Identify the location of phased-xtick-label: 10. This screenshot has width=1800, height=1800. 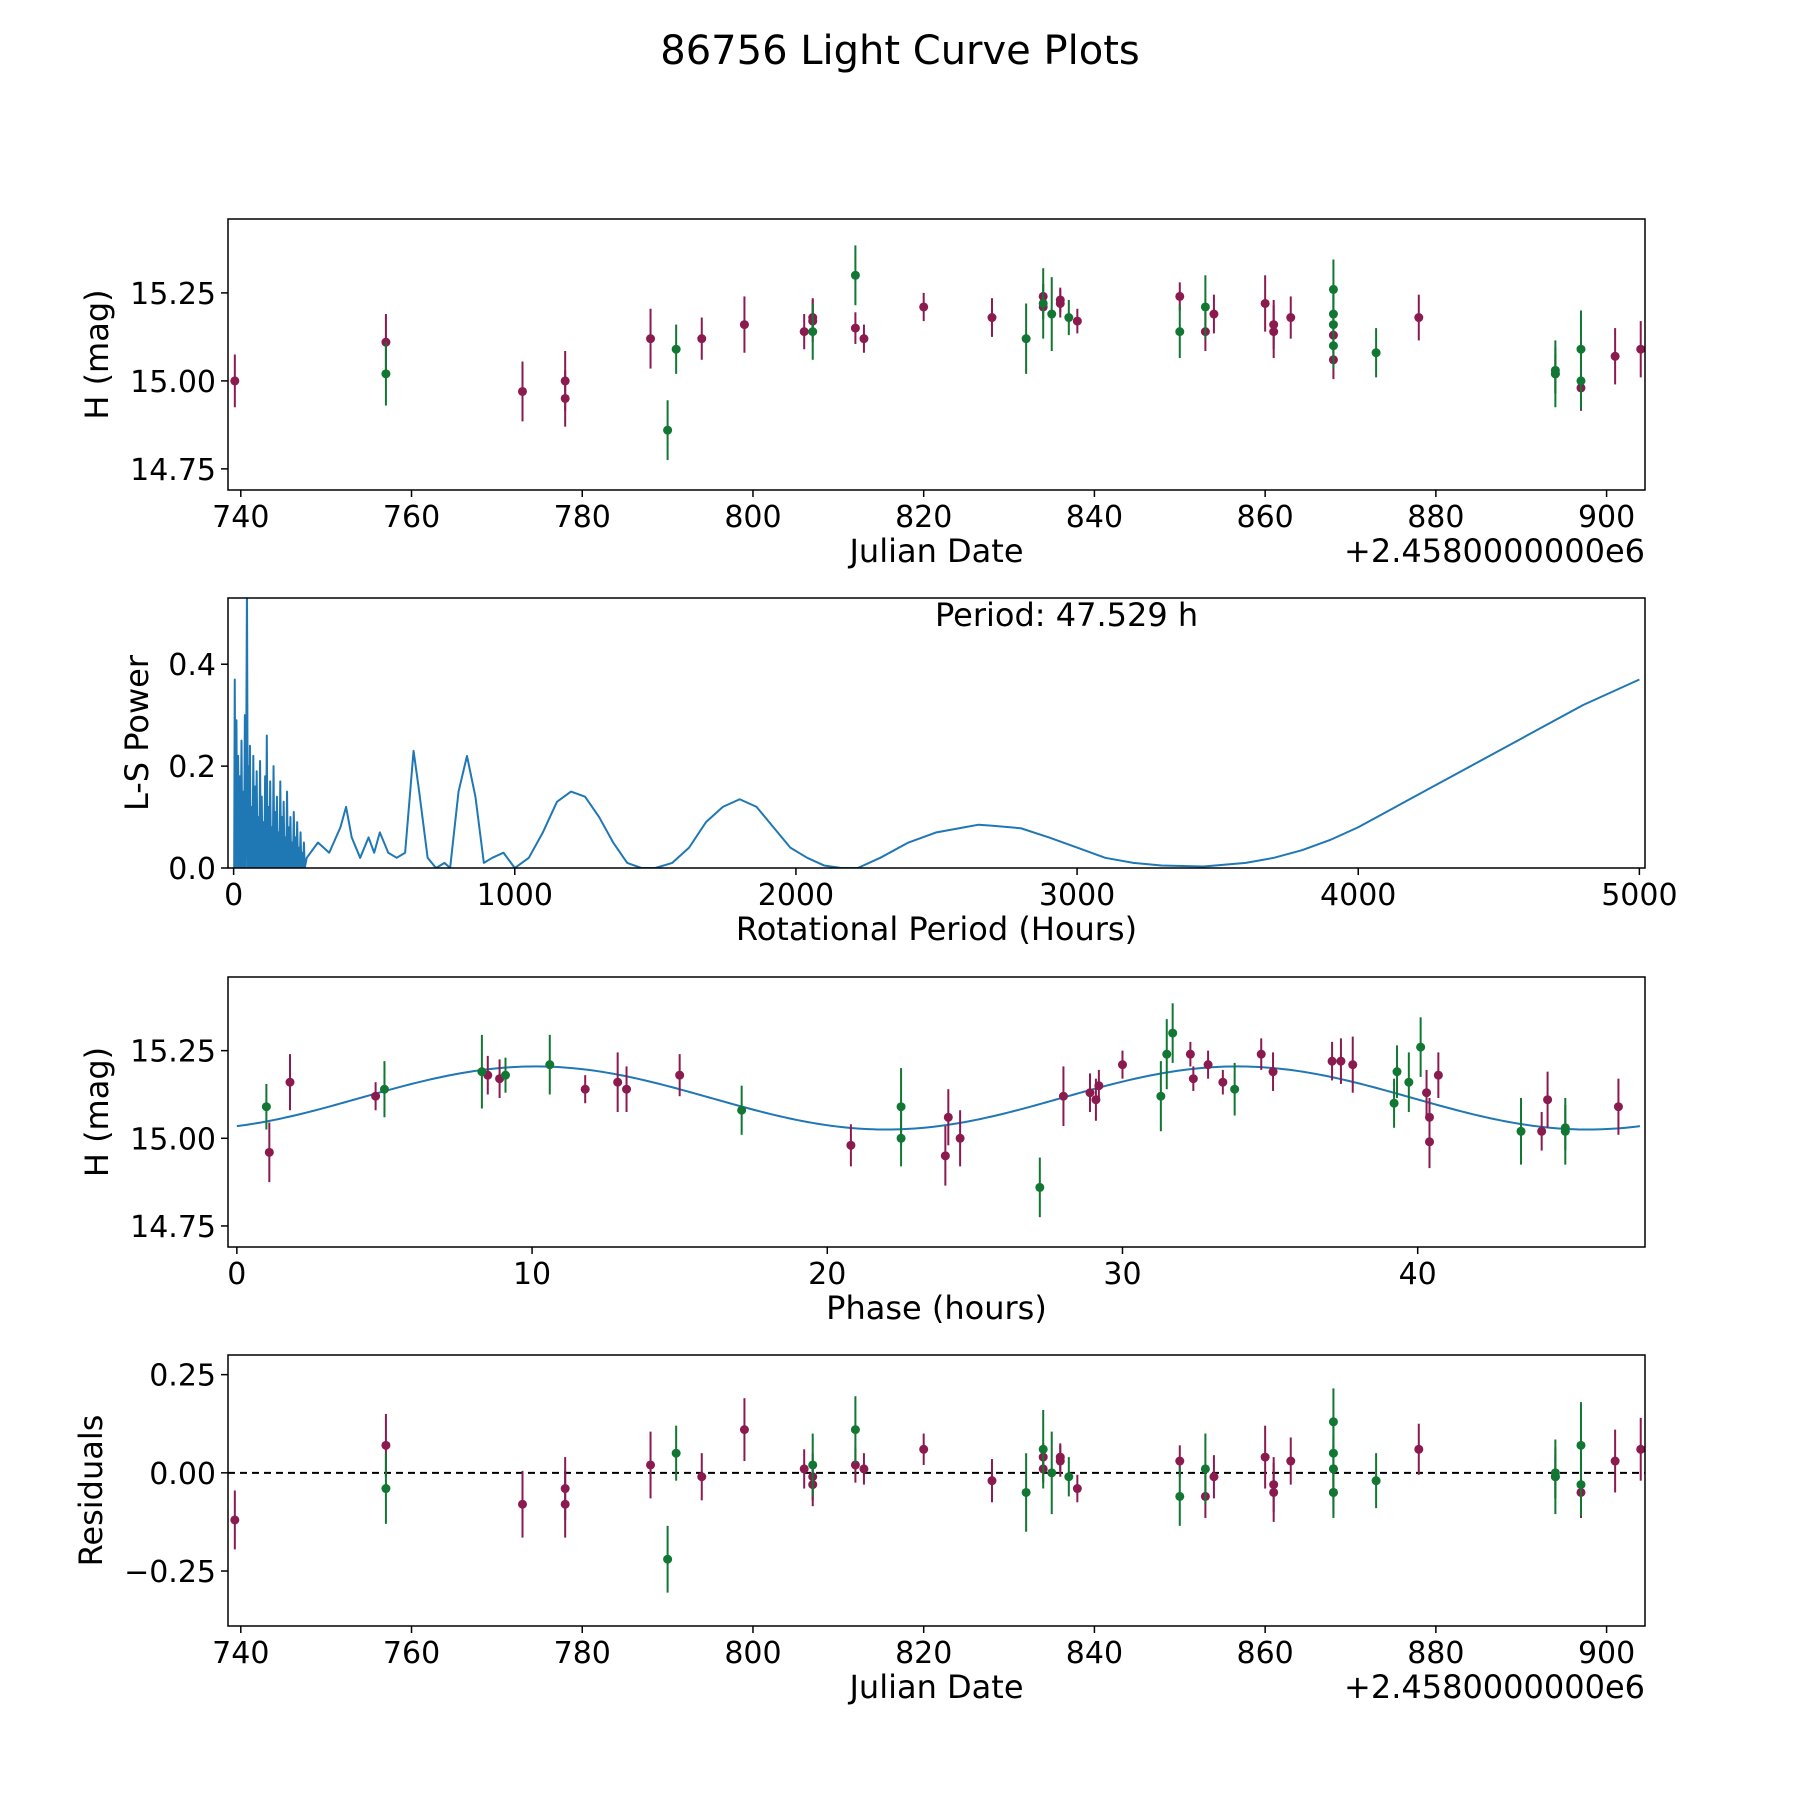
(532, 1274).